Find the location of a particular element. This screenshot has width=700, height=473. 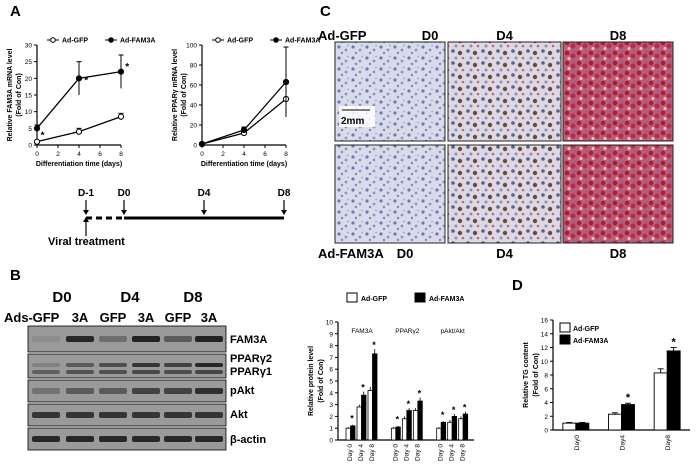

micrograph-col-label-top-1: D4 is located at coordinates (504, 35).